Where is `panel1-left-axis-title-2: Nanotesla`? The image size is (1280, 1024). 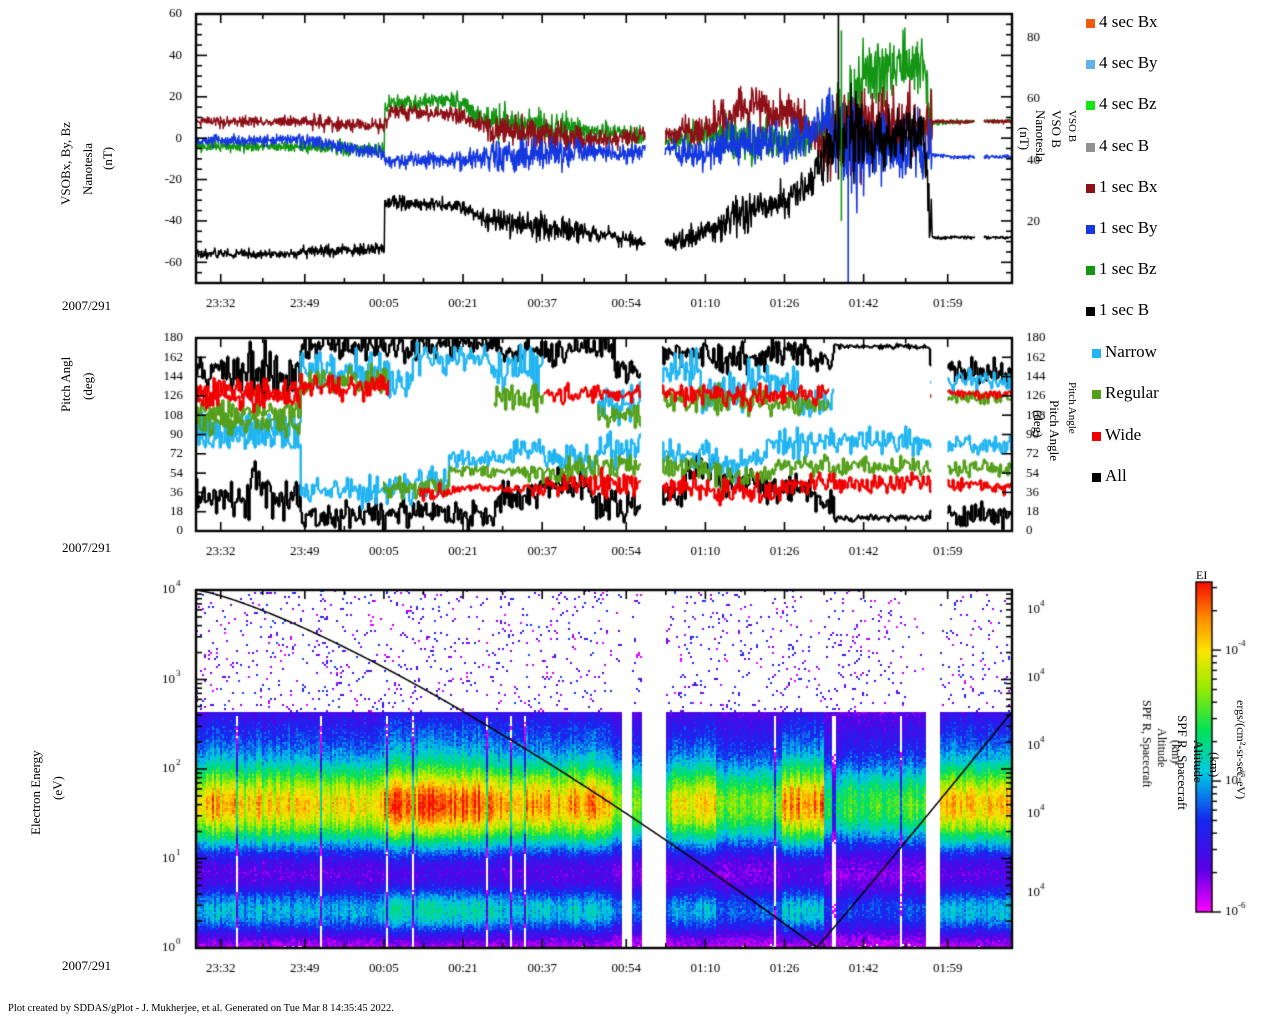 panel1-left-axis-title-2: Nanotesla is located at coordinates (87, 169).